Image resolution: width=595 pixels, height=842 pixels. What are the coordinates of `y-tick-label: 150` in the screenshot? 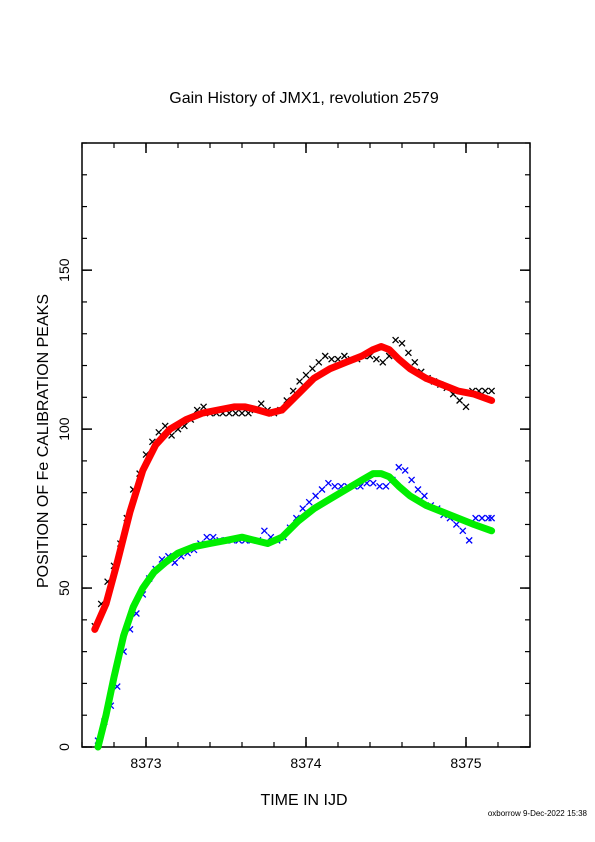 It's located at (64, 270).